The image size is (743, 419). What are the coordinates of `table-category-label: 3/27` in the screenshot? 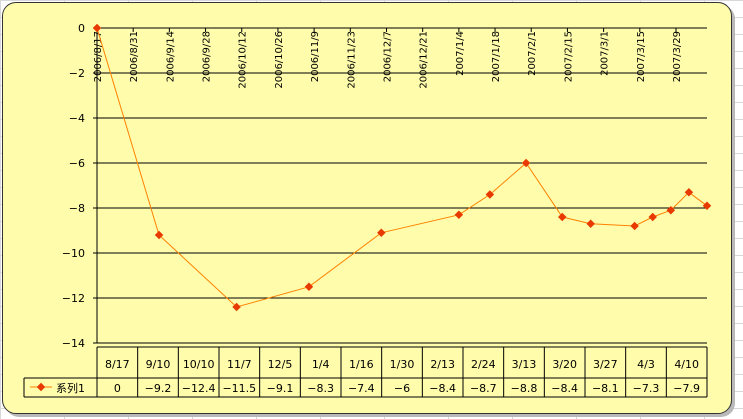 It's located at (605, 364).